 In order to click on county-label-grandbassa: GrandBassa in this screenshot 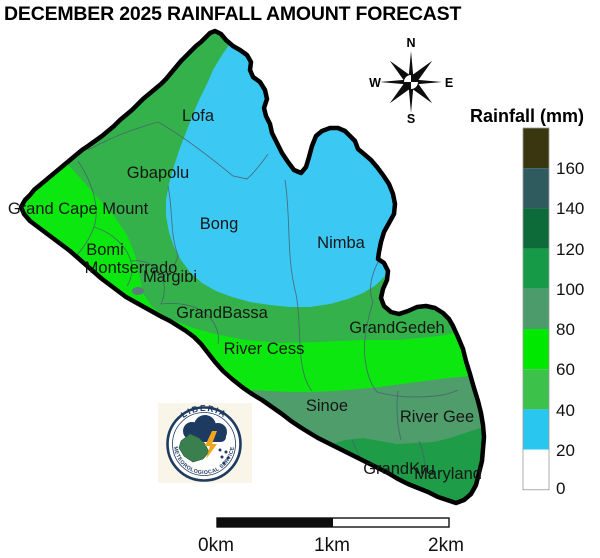, I will do `click(222, 313)`.